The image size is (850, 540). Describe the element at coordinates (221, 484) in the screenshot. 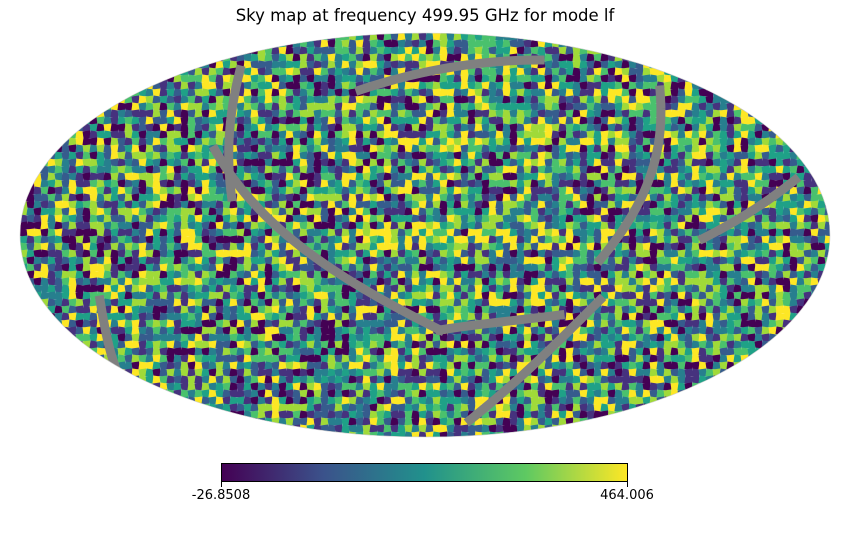

I see `colorbar-min-tick` at that location.